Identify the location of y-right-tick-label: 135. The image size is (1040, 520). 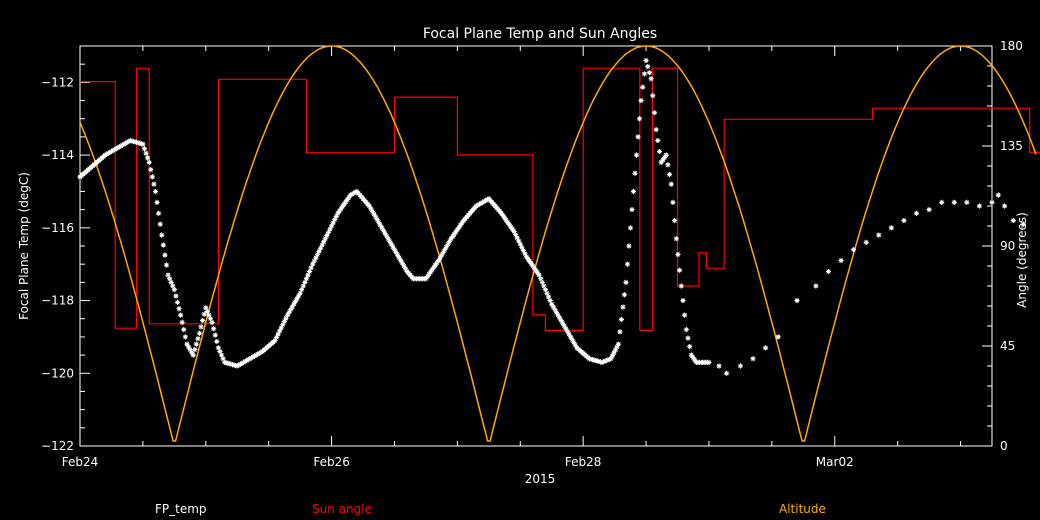
(1011, 146).